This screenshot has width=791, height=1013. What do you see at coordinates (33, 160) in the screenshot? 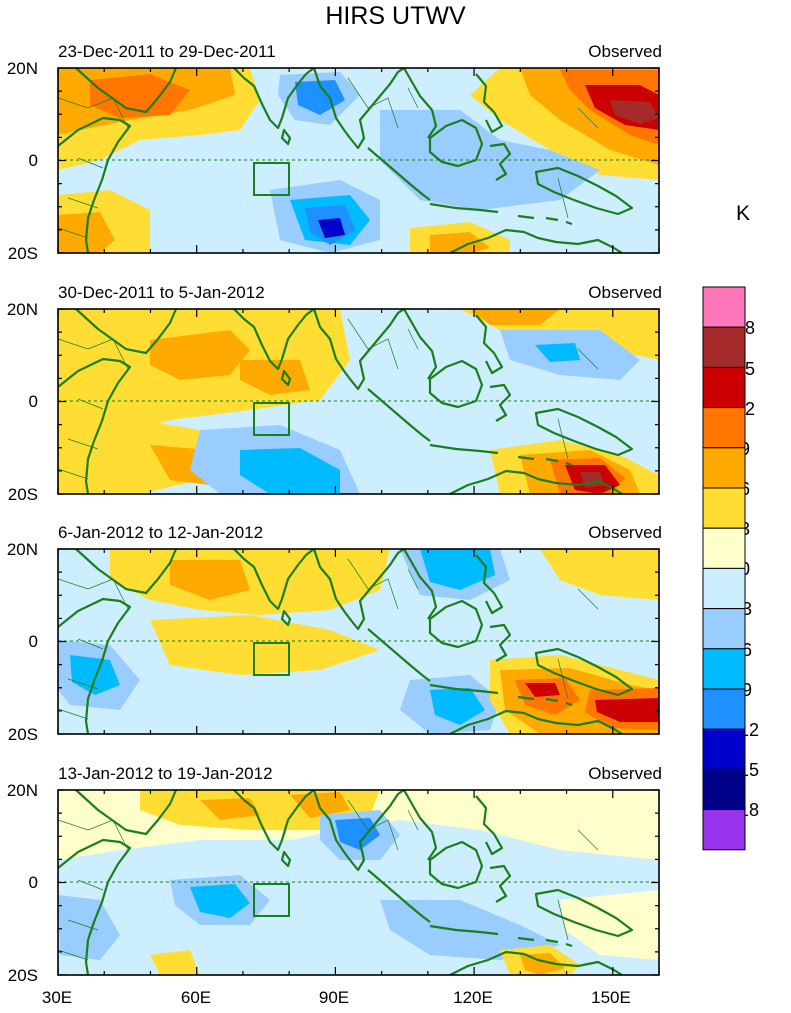
I see `panel-1-lat-0: 0` at bounding box center [33, 160].